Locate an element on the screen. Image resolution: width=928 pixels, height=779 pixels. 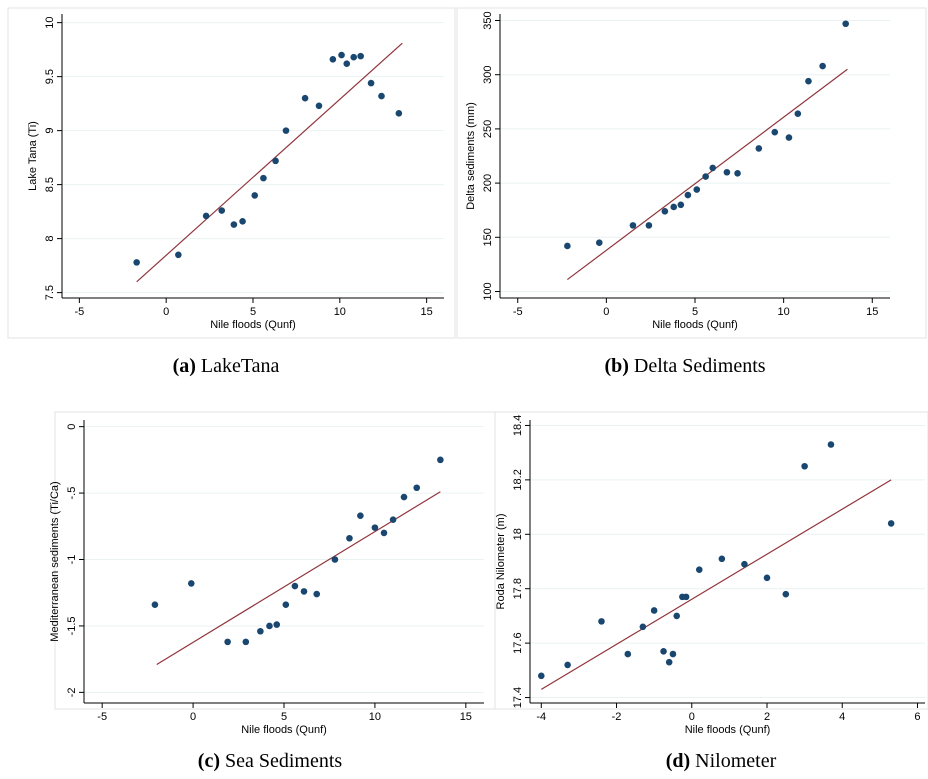
panel-caption: (b) Delta Sediments is located at coordinates (684, 366).